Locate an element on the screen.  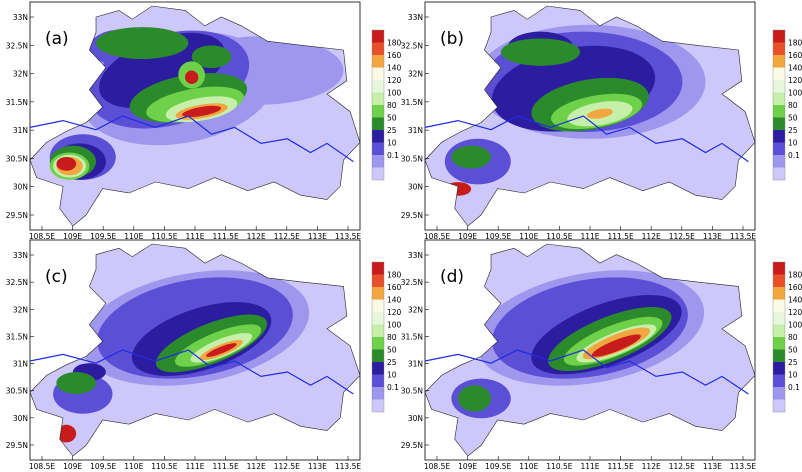
panel-label: (c) is located at coordinates (56, 277).